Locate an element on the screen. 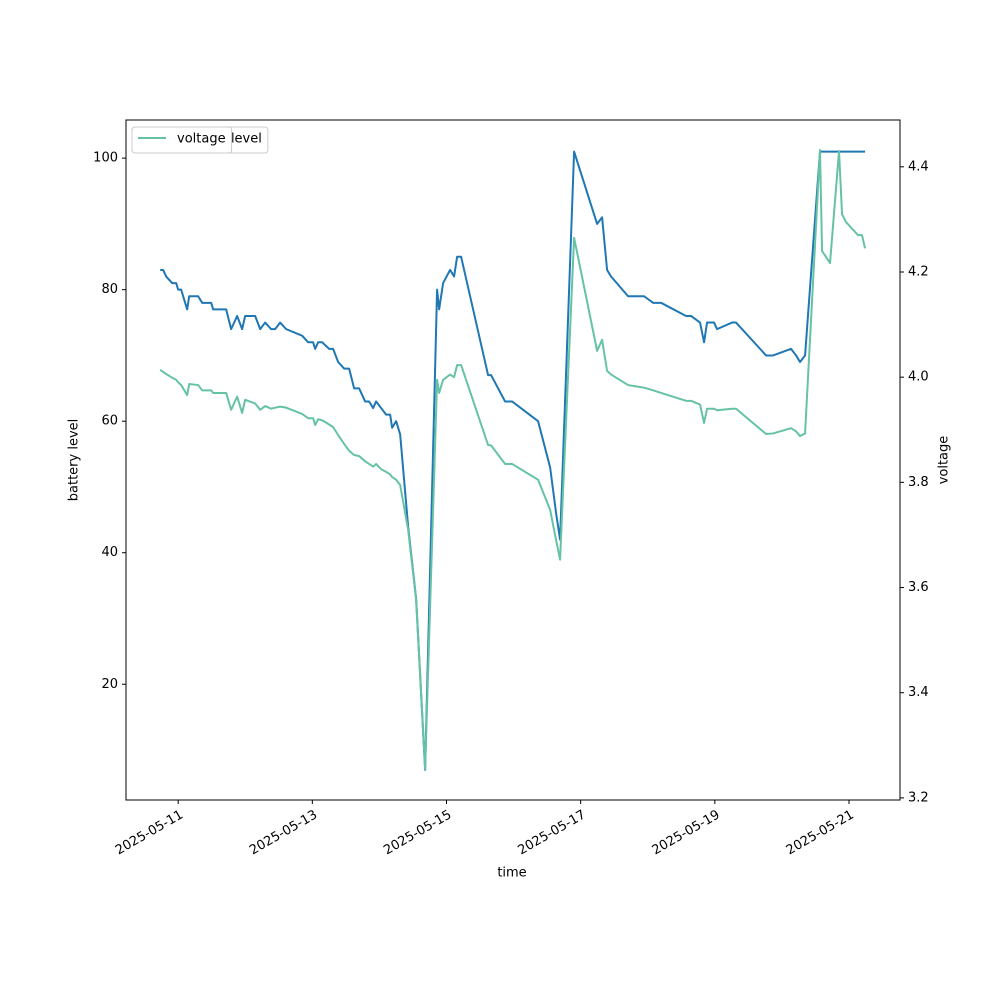 The height and width of the screenshot is (1000, 1000). x-axis-label: time is located at coordinates (511, 873).